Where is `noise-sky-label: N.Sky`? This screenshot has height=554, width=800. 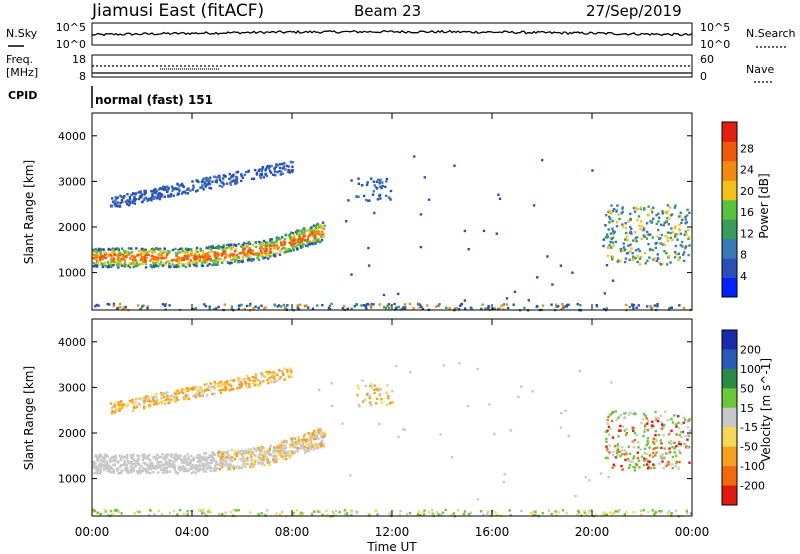 noise-sky-label: N.Sky is located at coordinates (22, 33).